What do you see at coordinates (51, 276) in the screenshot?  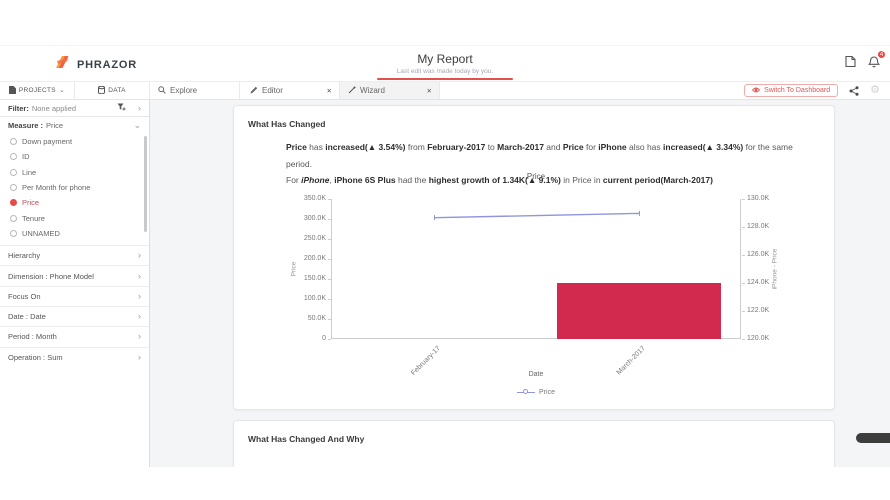 I see `sidebar-section-label: Dimension : Phone Model` at bounding box center [51, 276].